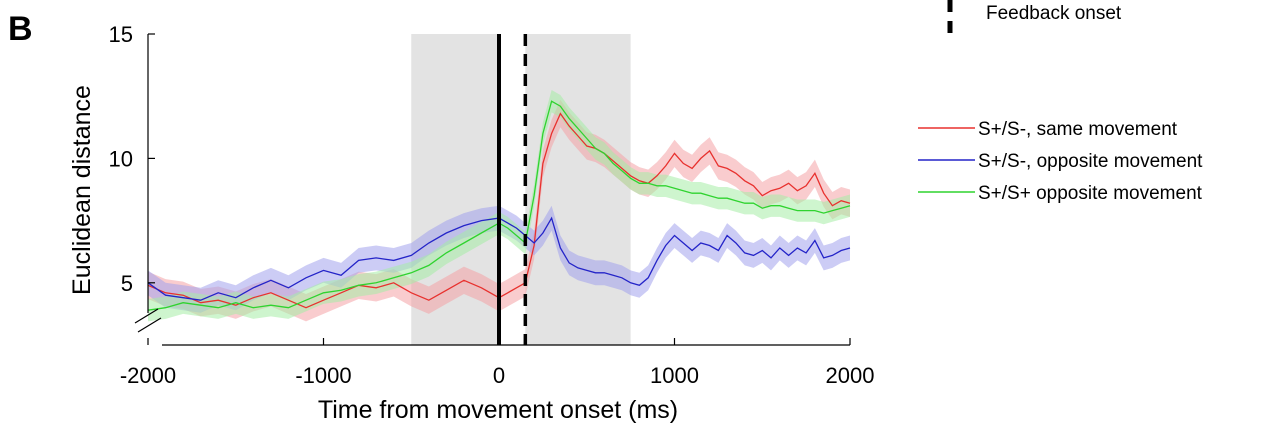 The height and width of the screenshot is (427, 1278). I want to click on y-axis-title: Euclidean distance, so click(82, 190).